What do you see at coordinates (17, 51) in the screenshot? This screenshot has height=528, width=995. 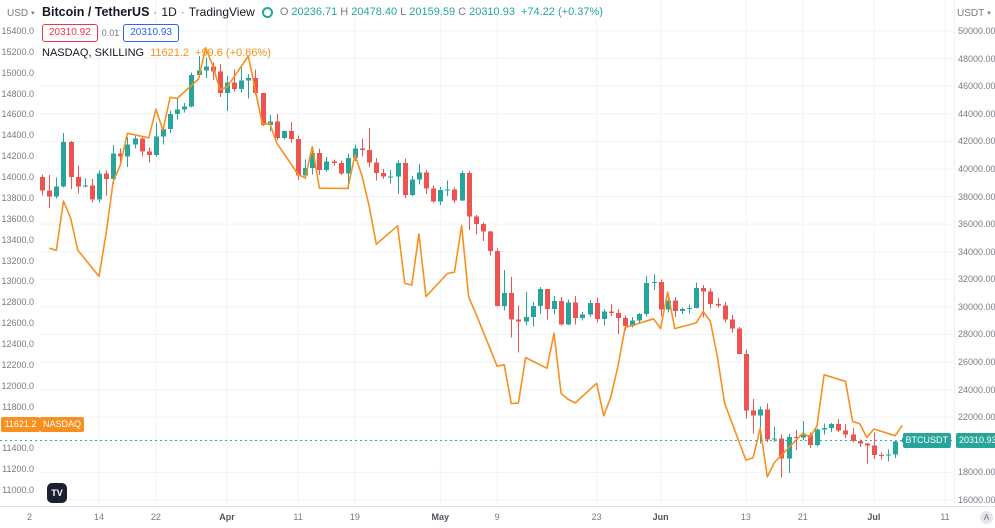 I see `left-axis-tick: 15200.0` at bounding box center [17, 51].